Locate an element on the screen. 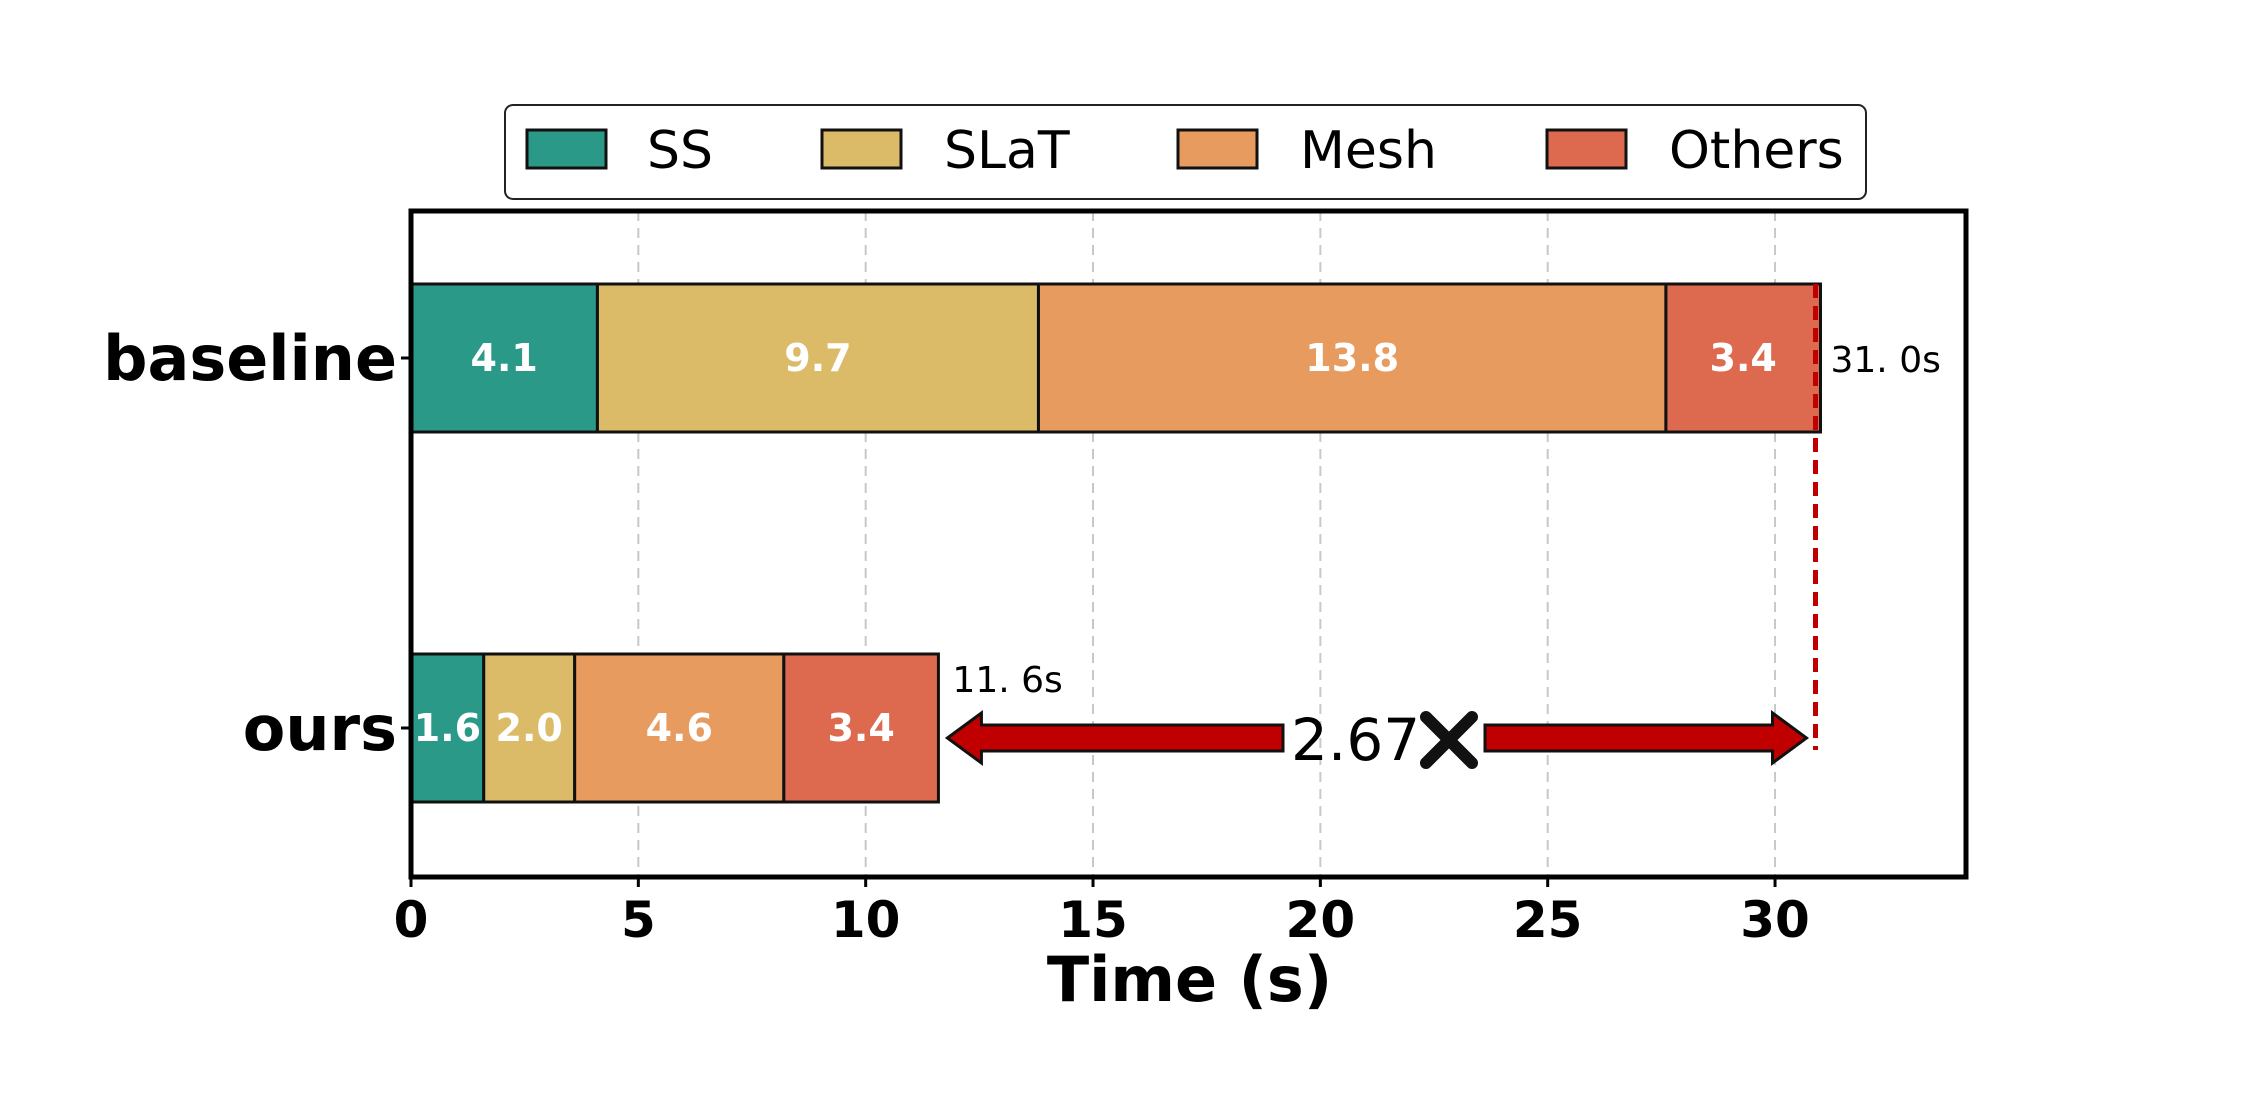 This screenshot has width=2266, height=1106. legend-entry-label: Mesh is located at coordinates (1368, 151).